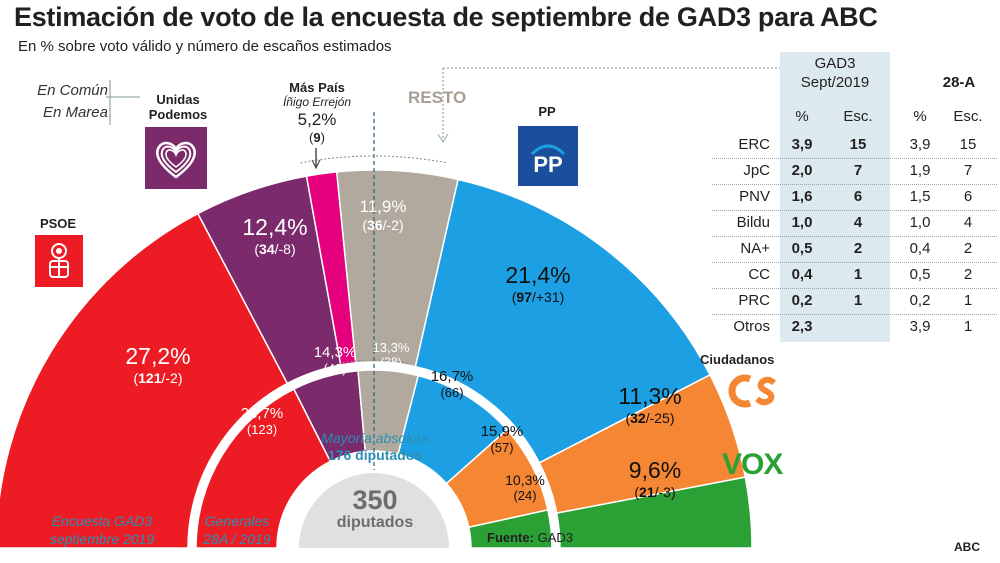 This screenshot has width=1000, height=563. I want to click on seats-pp-inner: (66), so click(452, 392).